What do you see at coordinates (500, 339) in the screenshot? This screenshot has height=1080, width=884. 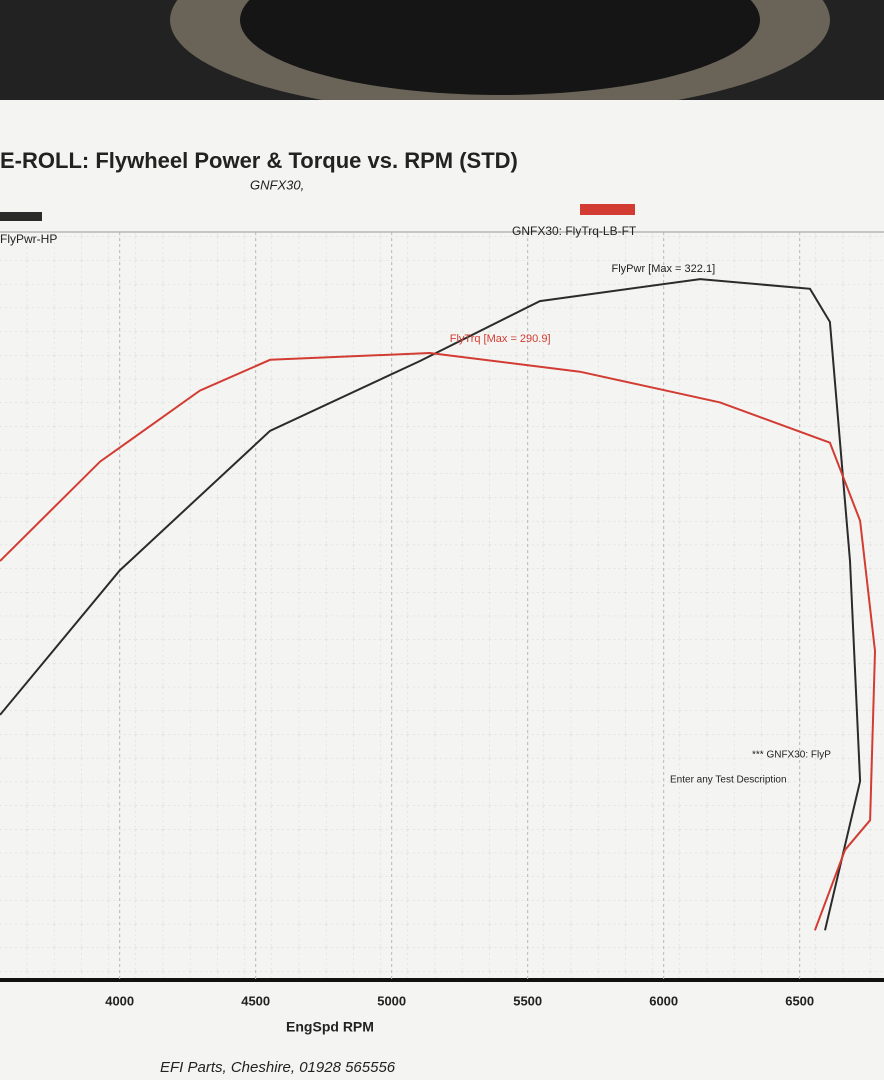 I see `annotation: FlyTrq [Max = 290.9]` at bounding box center [500, 339].